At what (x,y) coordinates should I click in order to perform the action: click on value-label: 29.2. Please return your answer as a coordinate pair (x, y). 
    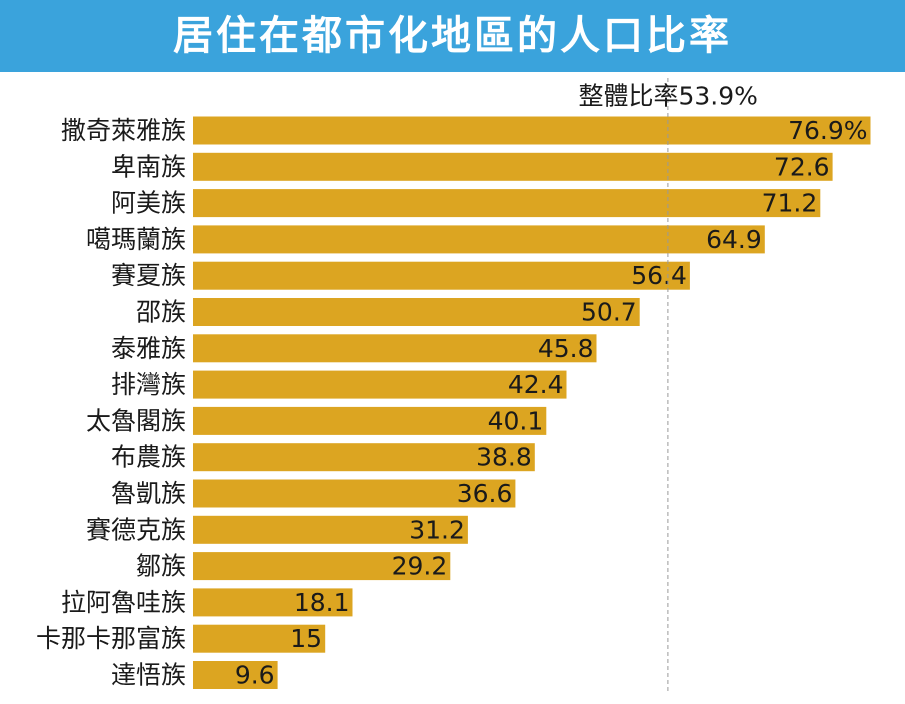
    Looking at the image, I should click on (420, 566).